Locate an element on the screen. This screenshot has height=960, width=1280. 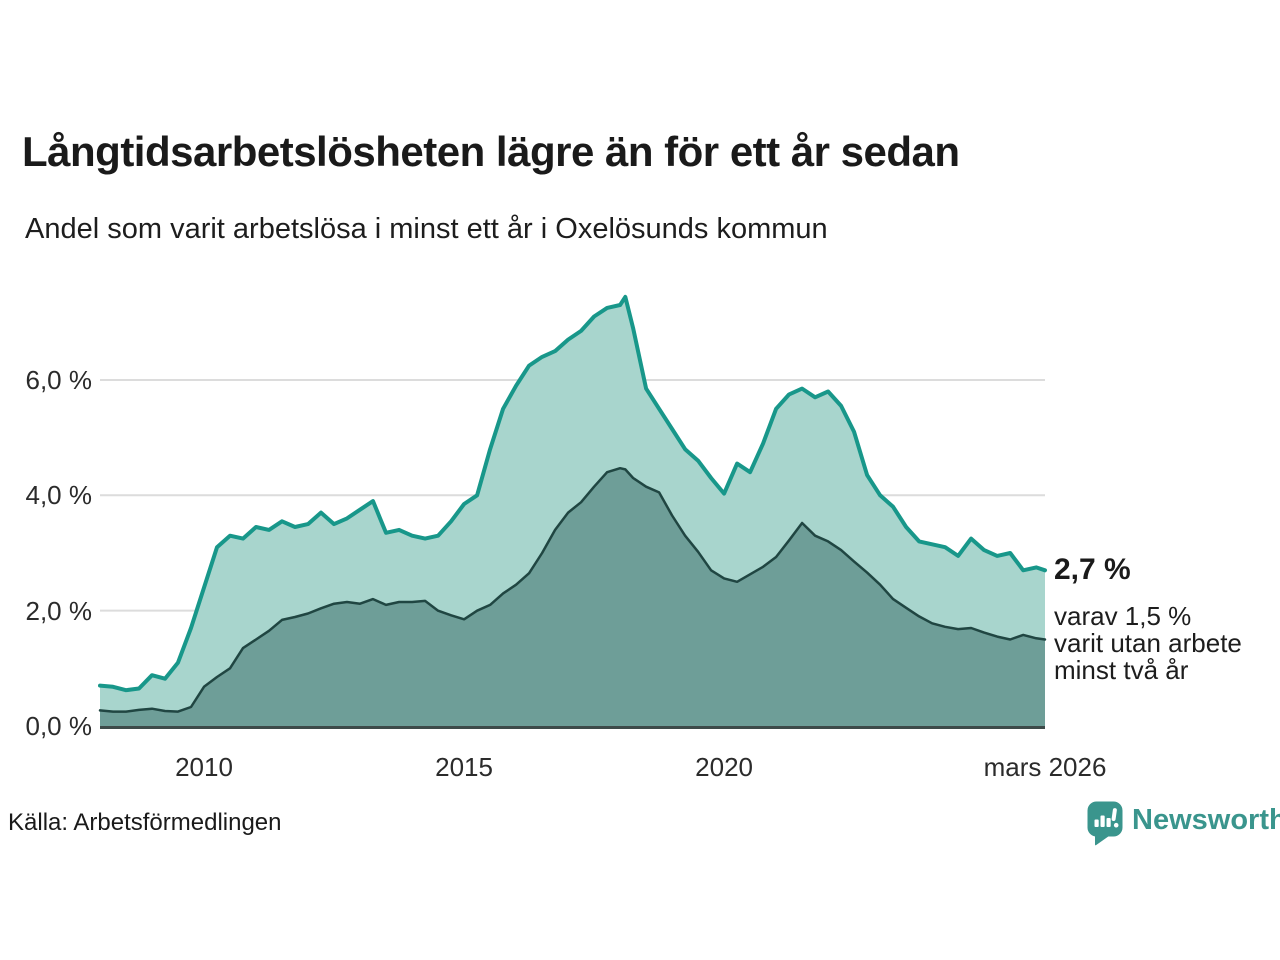
y-tick-label: 4,0 % is located at coordinates (59, 495).